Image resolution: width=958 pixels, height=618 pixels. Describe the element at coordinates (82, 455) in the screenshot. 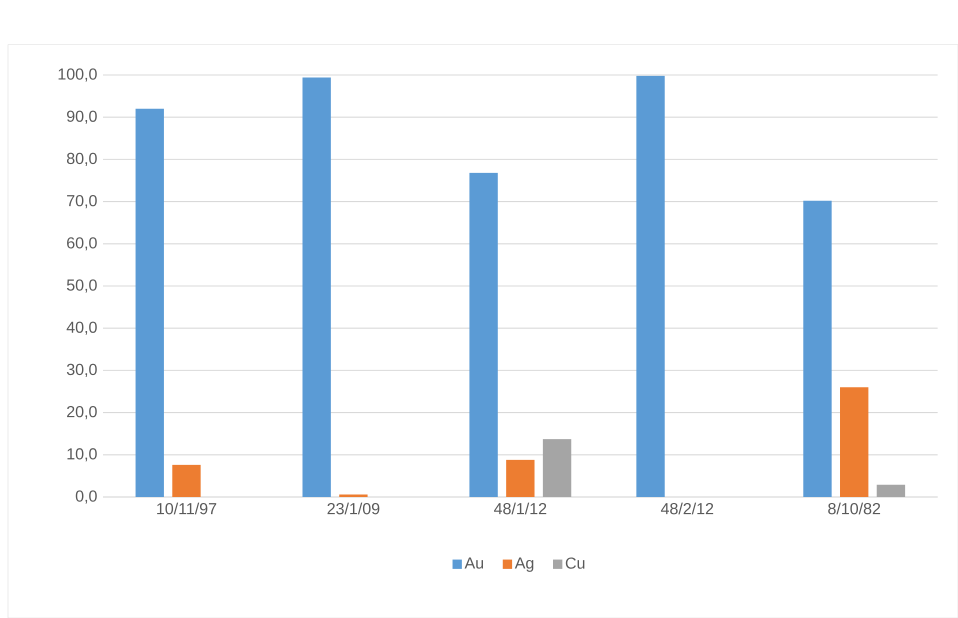

I see `y-tick-label: 10,0` at that location.